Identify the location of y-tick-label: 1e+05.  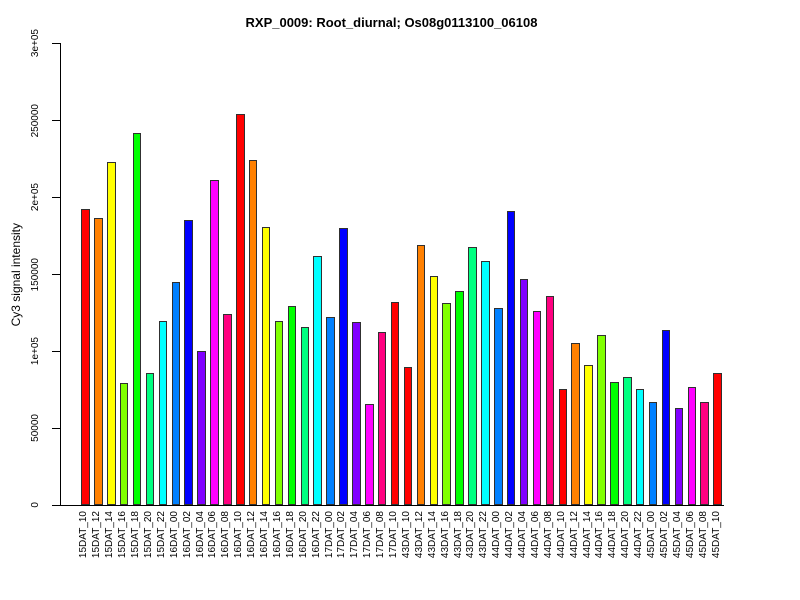
(35, 351).